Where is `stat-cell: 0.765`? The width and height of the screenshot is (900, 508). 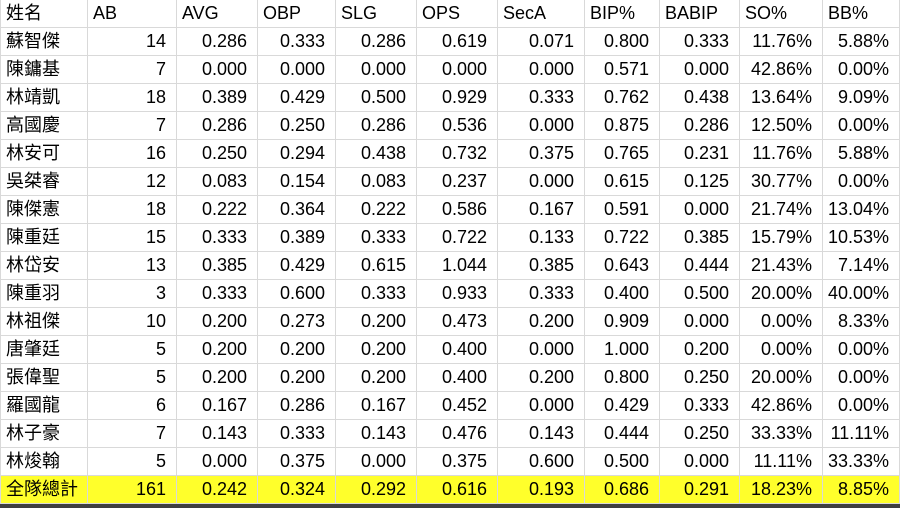 stat-cell: 0.765 is located at coordinates (622, 154).